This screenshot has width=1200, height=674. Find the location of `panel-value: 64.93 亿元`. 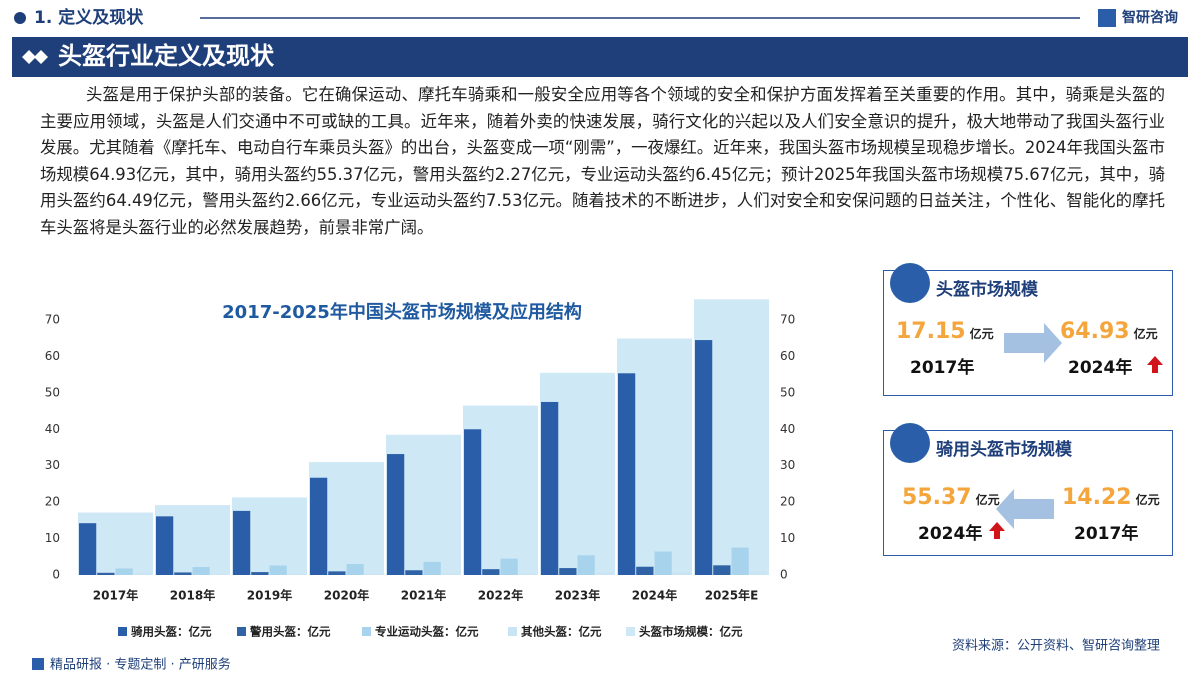

panel-value: 64.93 亿元 is located at coordinates (1109, 331).